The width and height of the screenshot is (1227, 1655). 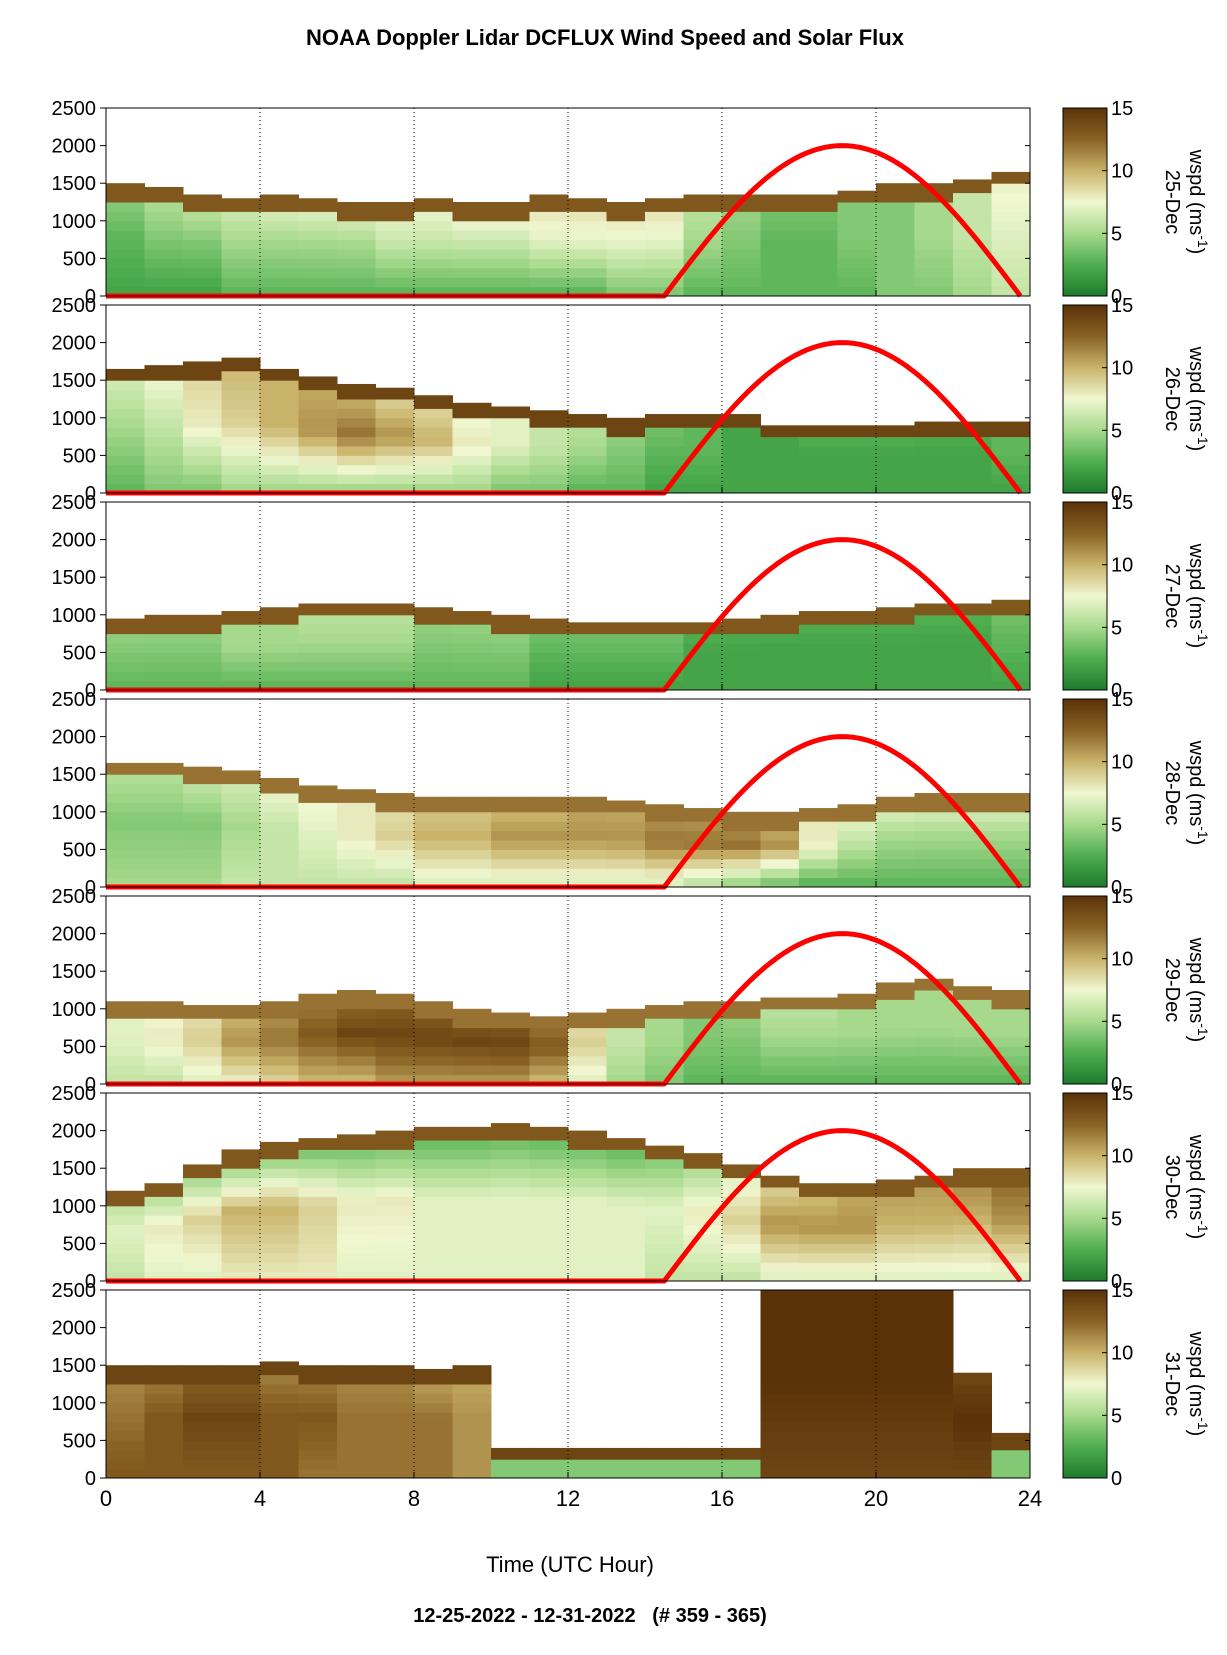 What do you see at coordinates (74, 1366) in the screenshot?
I see `y-tick-label: 1500` at bounding box center [74, 1366].